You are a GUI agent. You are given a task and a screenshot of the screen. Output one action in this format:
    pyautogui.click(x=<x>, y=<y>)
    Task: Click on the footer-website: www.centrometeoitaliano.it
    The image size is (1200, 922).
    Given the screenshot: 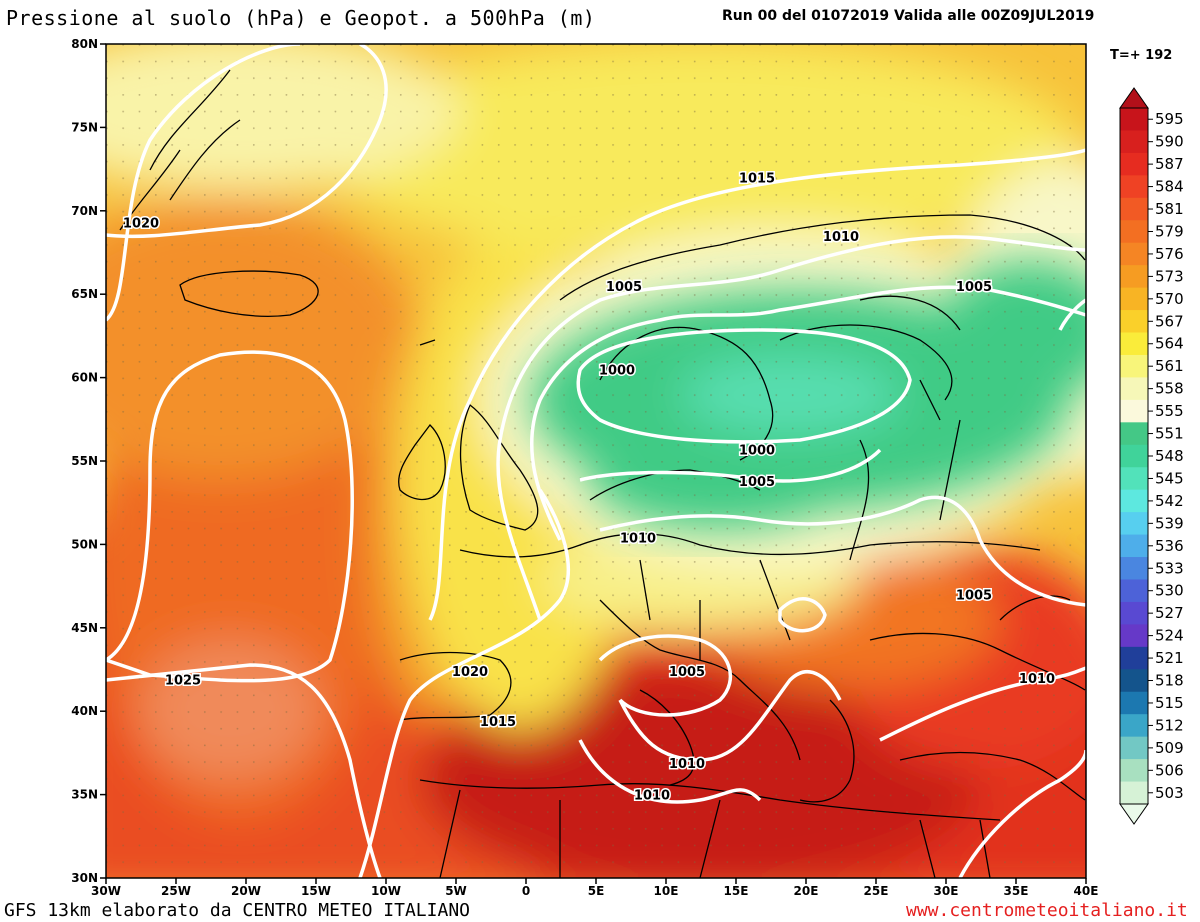 What is the action you would take?
    pyautogui.click(x=1047, y=910)
    